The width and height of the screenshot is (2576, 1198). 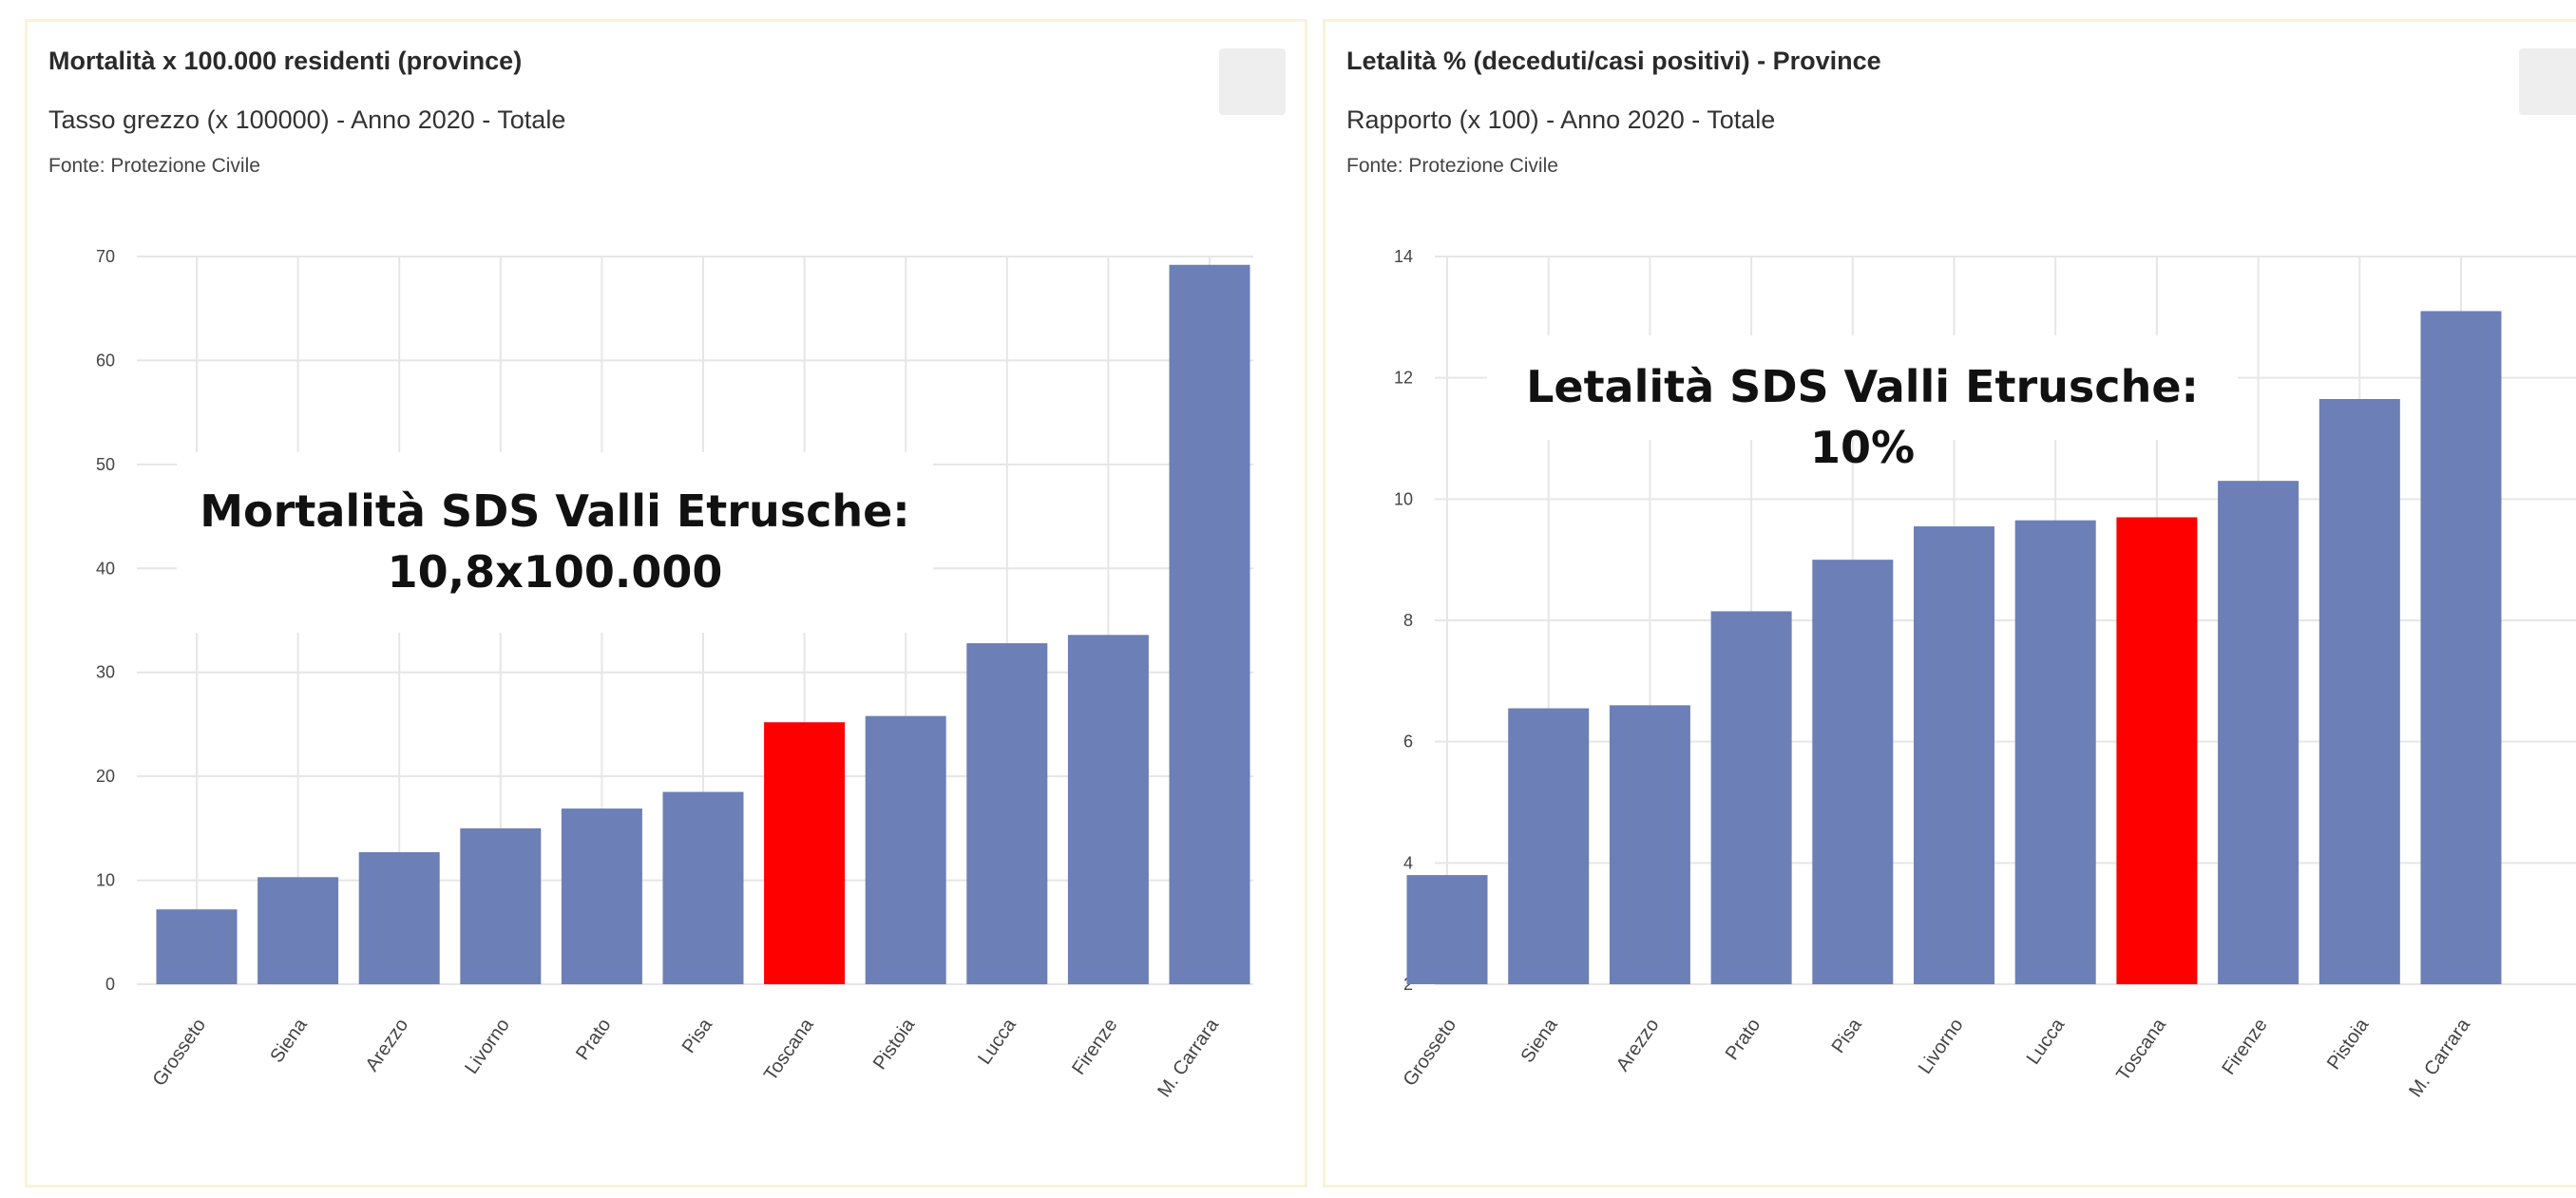 I want to click on y-tick-label: 14, so click(x=1403, y=256).